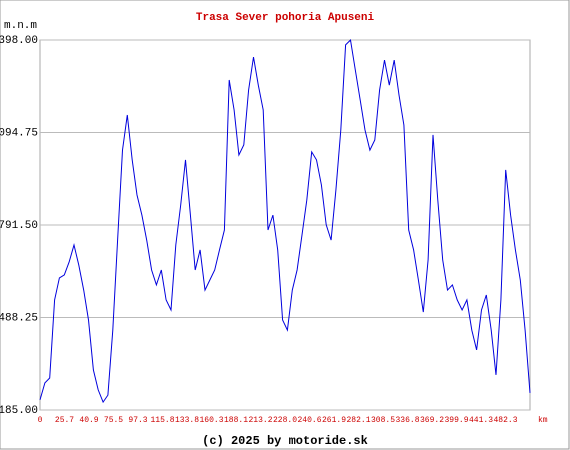 The height and width of the screenshot is (450, 570). I want to click on x-tick-label: 282.1, so click(358, 420).